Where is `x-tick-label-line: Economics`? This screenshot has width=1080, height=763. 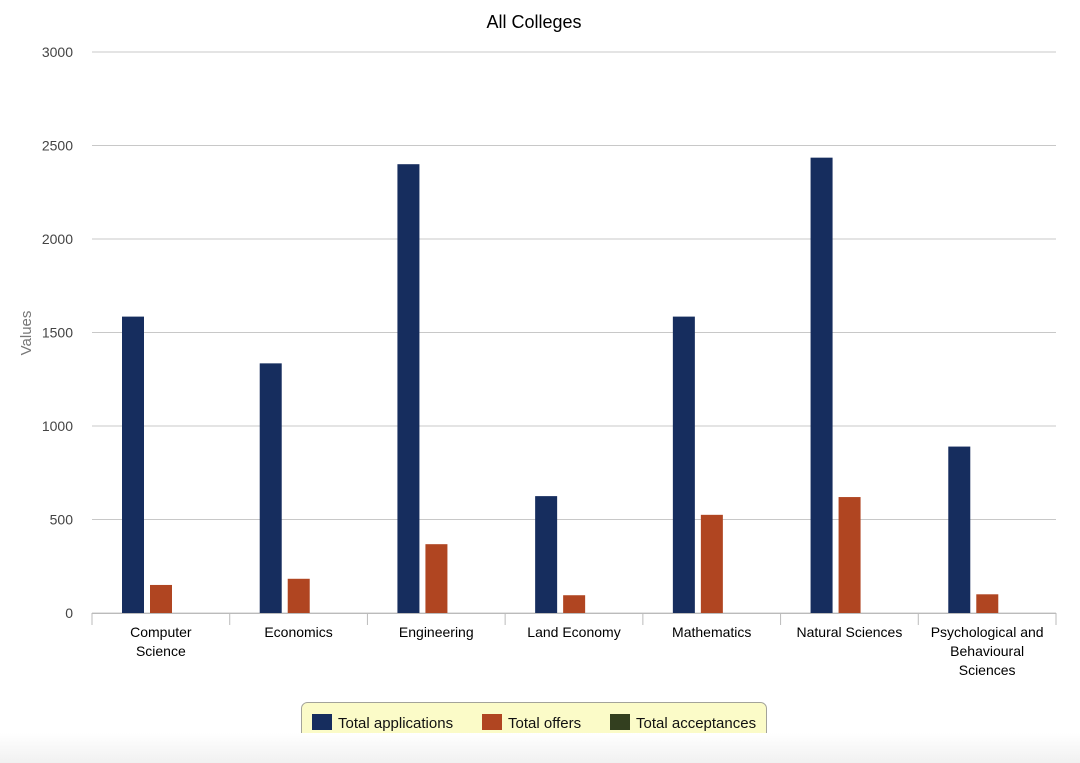 x-tick-label-line: Economics is located at coordinates (298, 632).